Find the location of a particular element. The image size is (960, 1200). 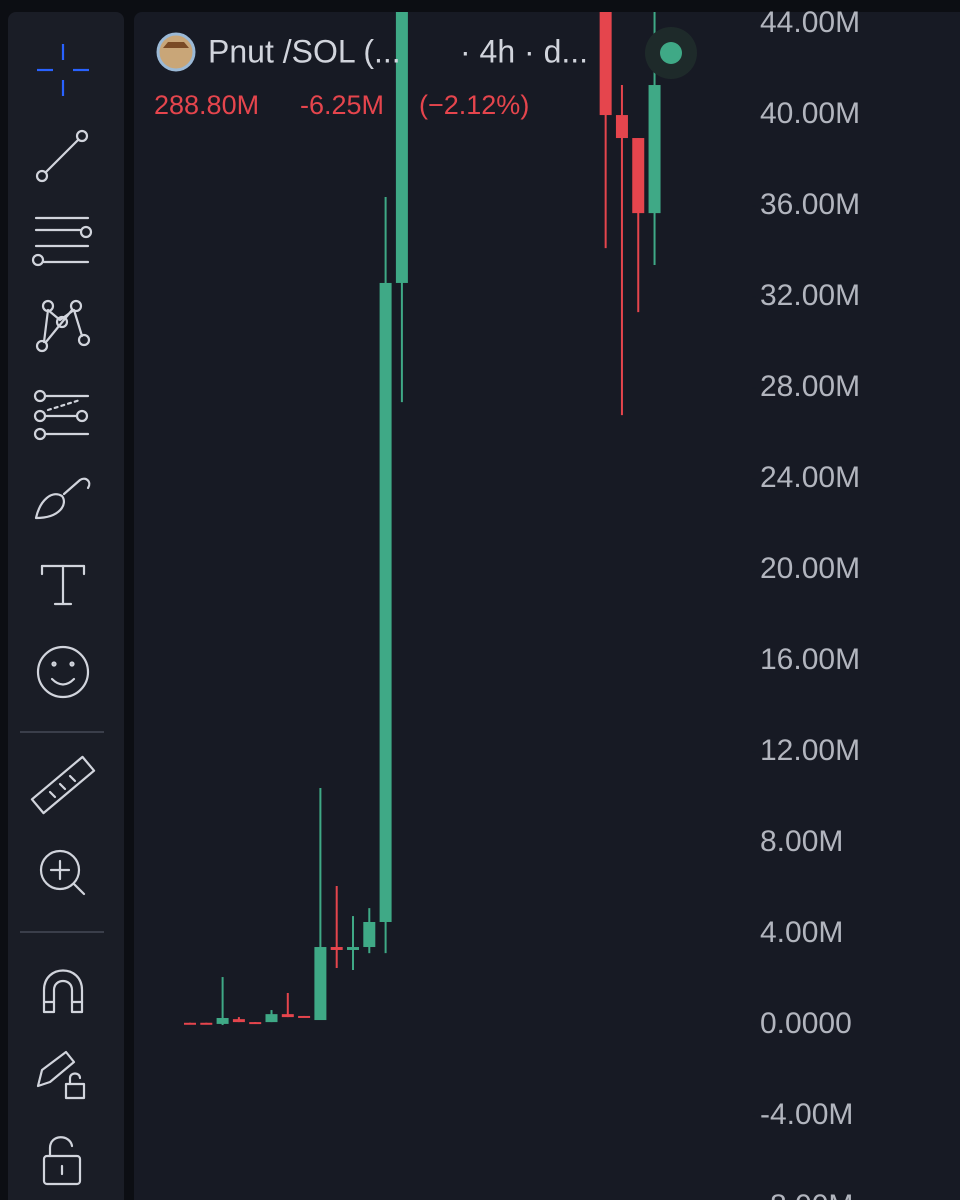

lock-tool is located at coordinates (62, 1161).